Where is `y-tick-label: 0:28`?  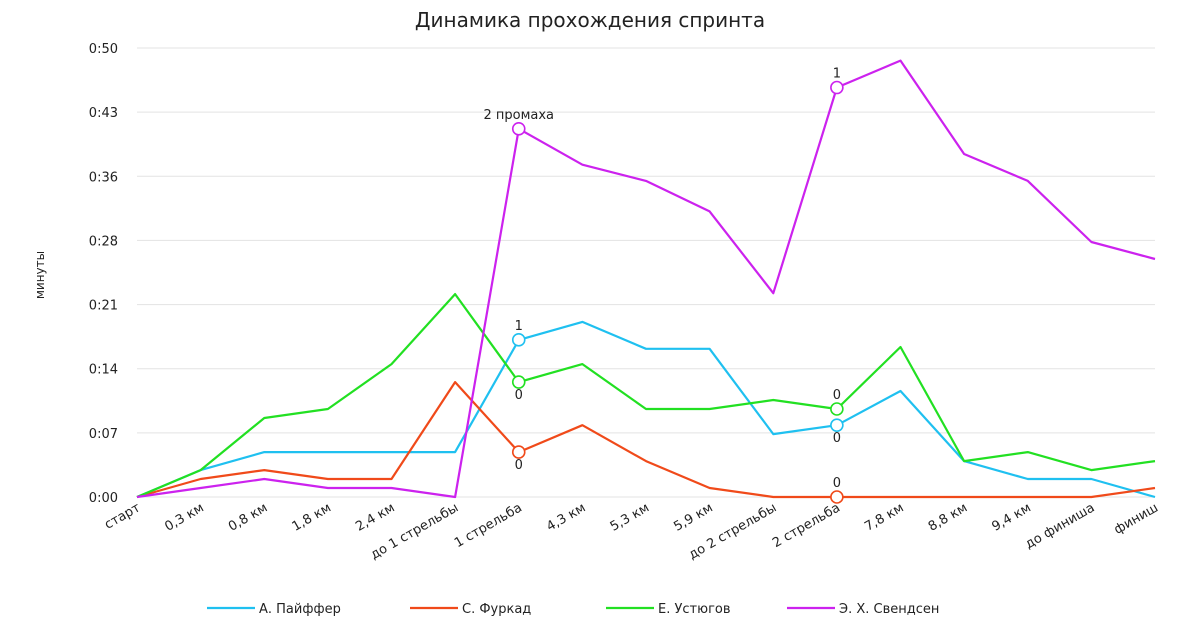
y-tick-label: 0:28 is located at coordinates (103, 241).